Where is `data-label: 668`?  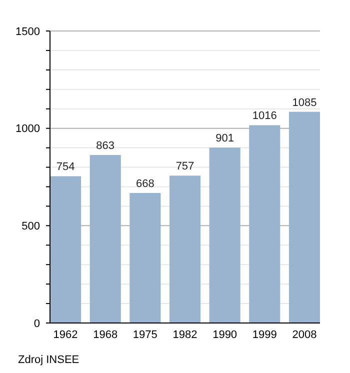 data-label: 668 is located at coordinates (145, 184).